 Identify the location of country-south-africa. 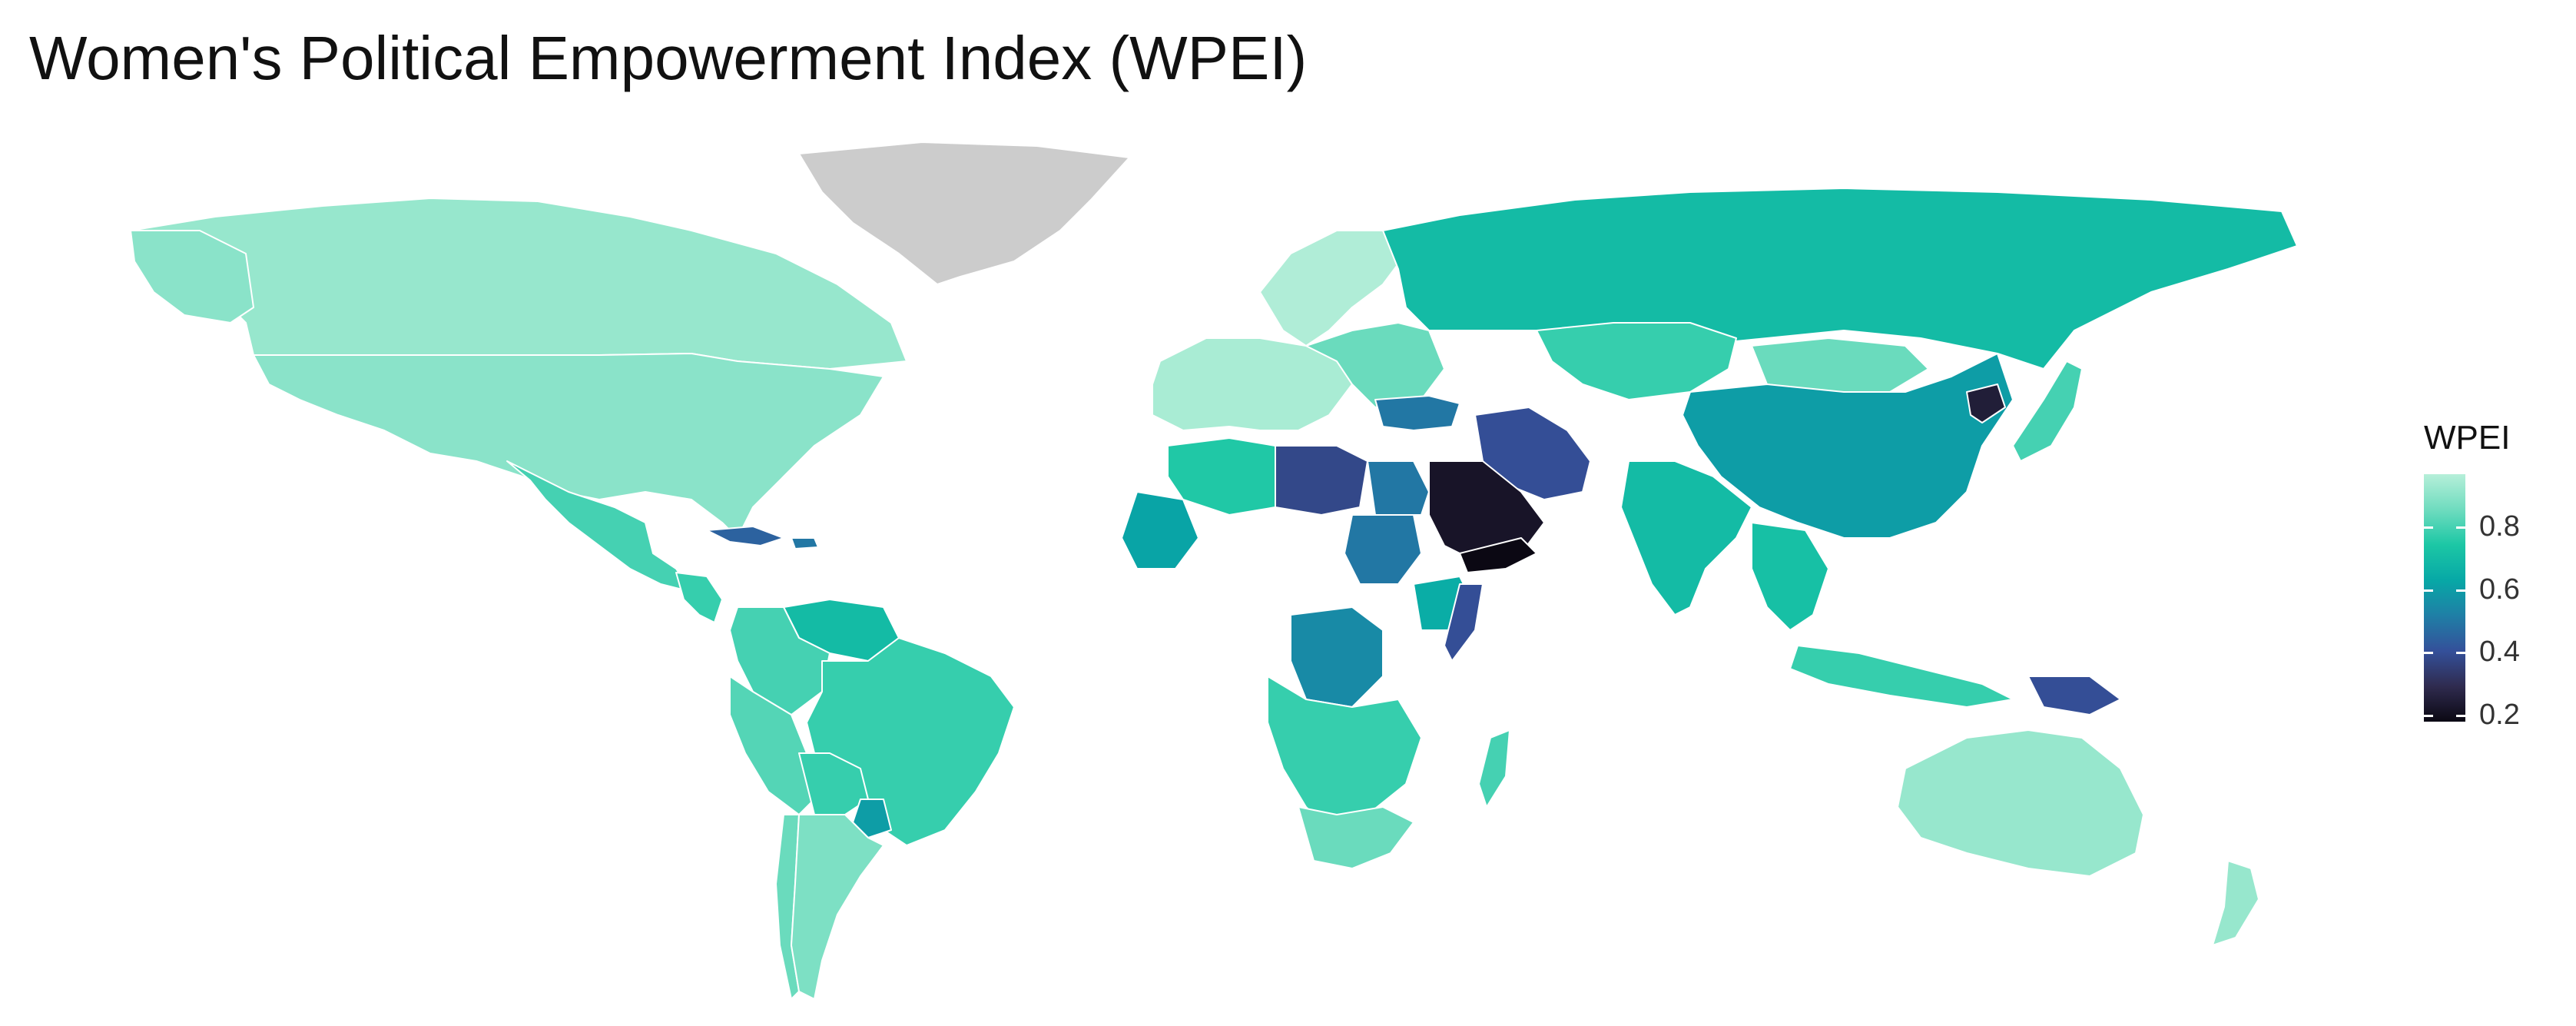
(1356, 837).